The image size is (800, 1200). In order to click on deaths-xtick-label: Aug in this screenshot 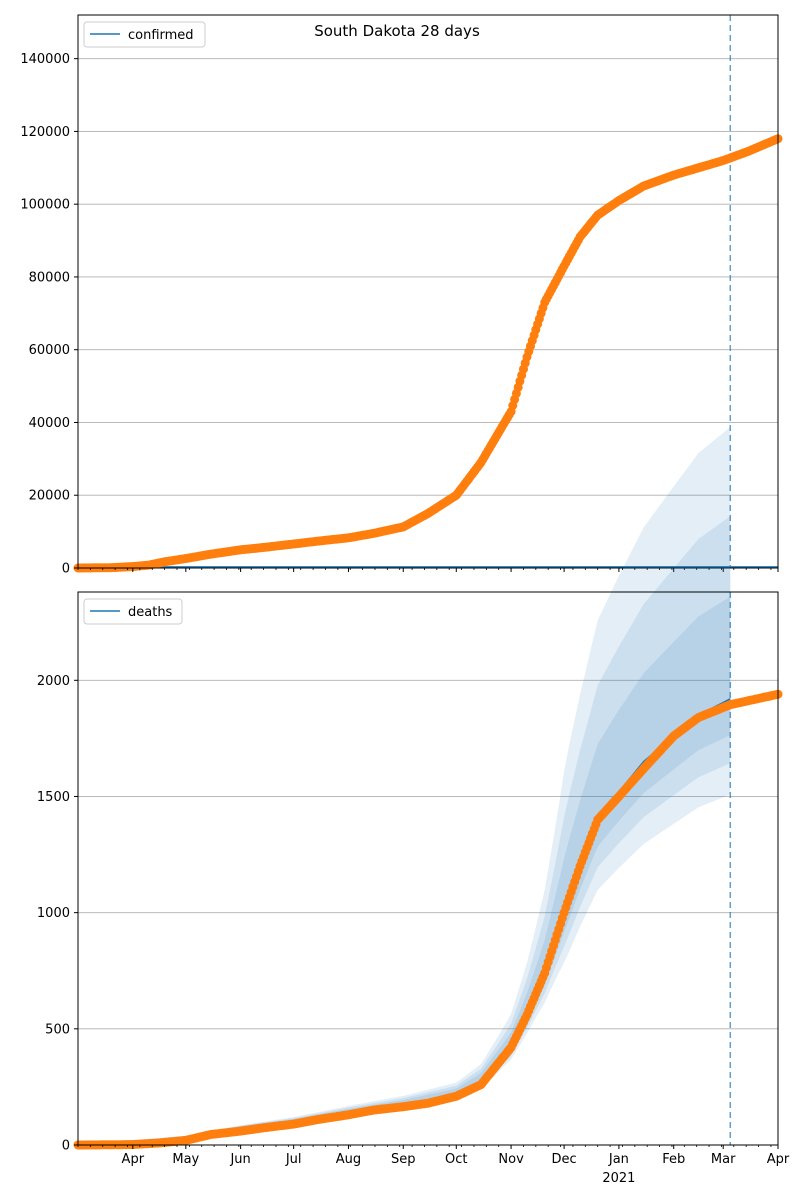, I will do `click(348, 1159)`.